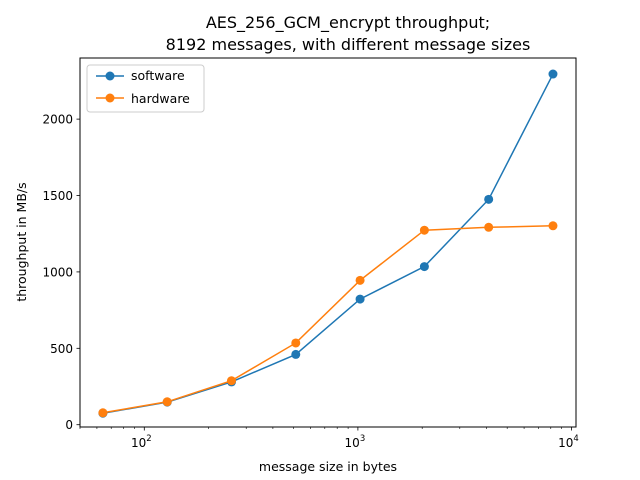 This screenshot has height=480, width=640. What do you see at coordinates (57, 196) in the screenshot?
I see `y-tick-label: 1500` at bounding box center [57, 196].